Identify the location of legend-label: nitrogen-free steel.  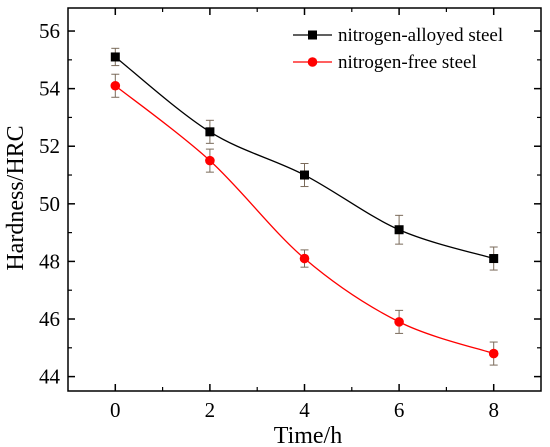
(407, 62).